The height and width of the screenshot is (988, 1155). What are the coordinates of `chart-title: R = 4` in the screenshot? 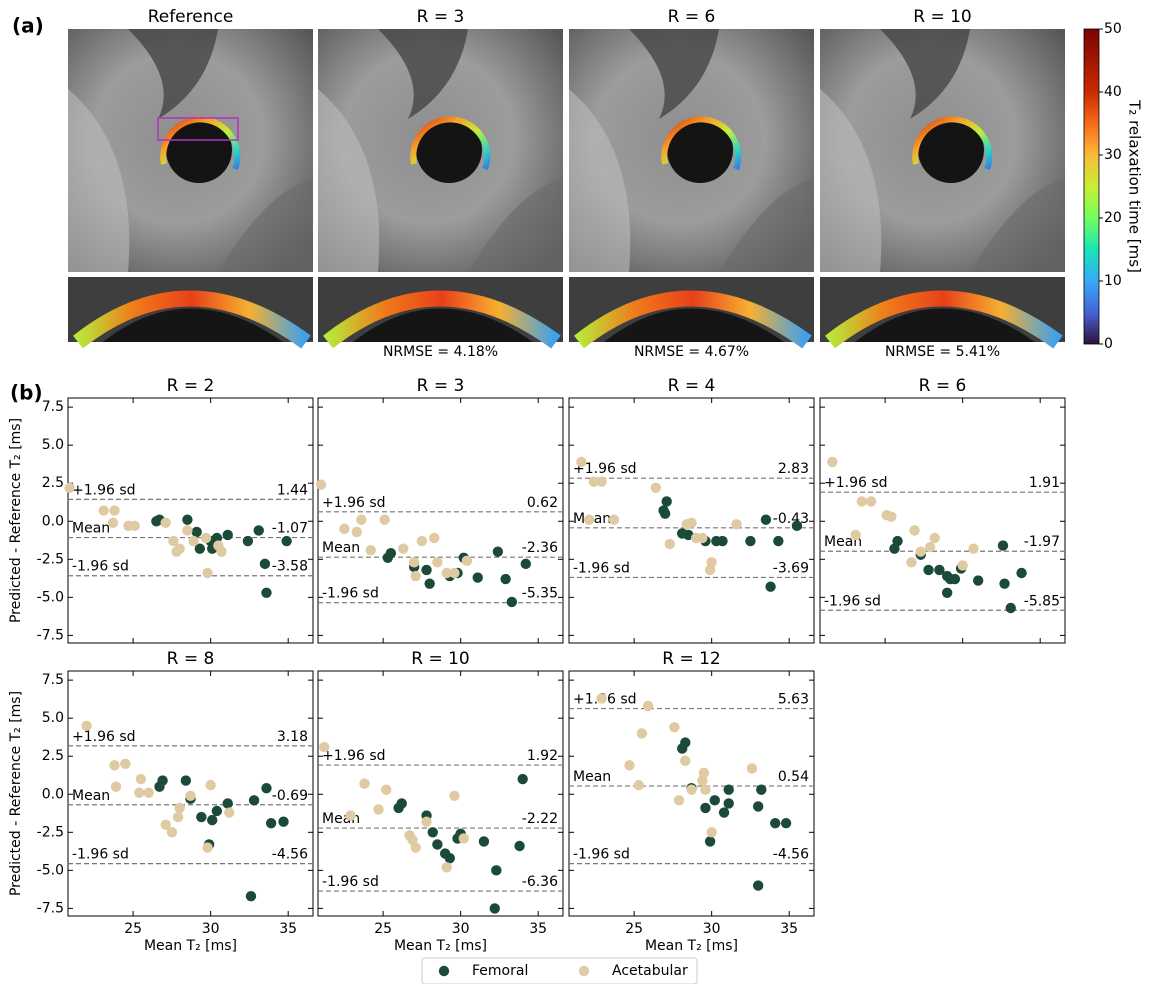 It's located at (692, 386).